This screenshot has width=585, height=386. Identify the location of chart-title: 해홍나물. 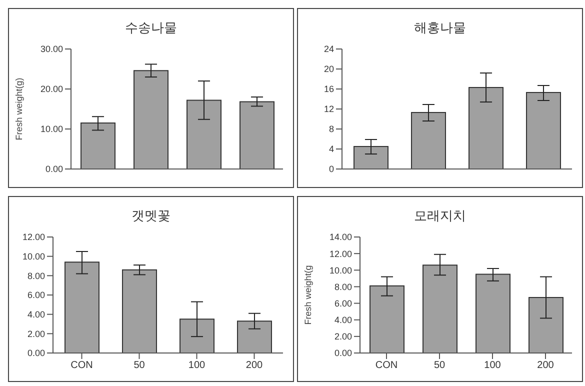
(440, 28).